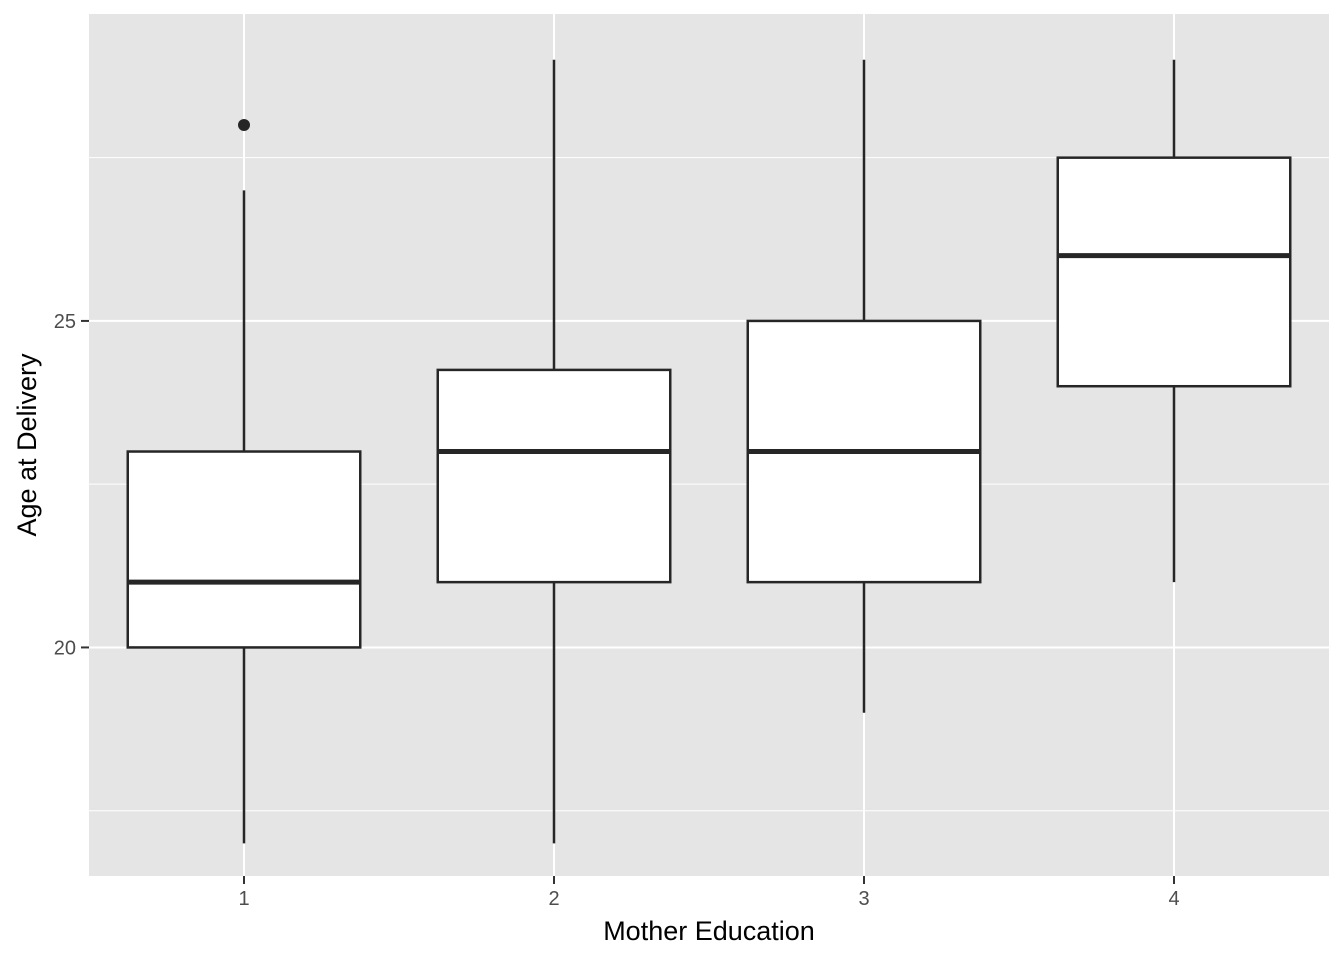 The image size is (1344, 960). What do you see at coordinates (65, 648) in the screenshot?
I see `y-tick-label: 20` at bounding box center [65, 648].